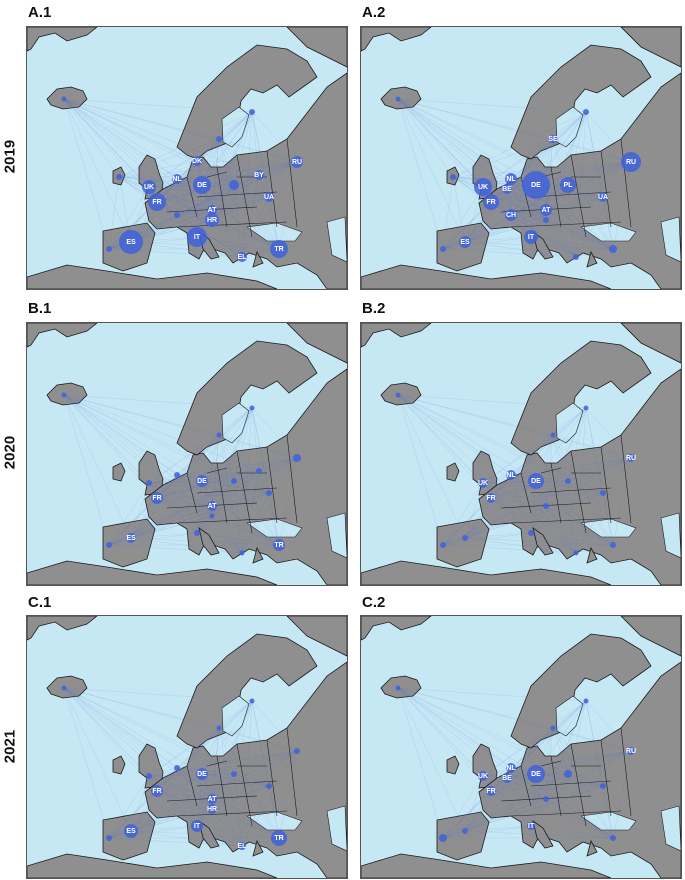 Image resolution: width=685 pixels, height=880 pixels. What do you see at coordinates (40, 308) in the screenshot?
I see `panel-label-b1: B.1` at bounding box center [40, 308].